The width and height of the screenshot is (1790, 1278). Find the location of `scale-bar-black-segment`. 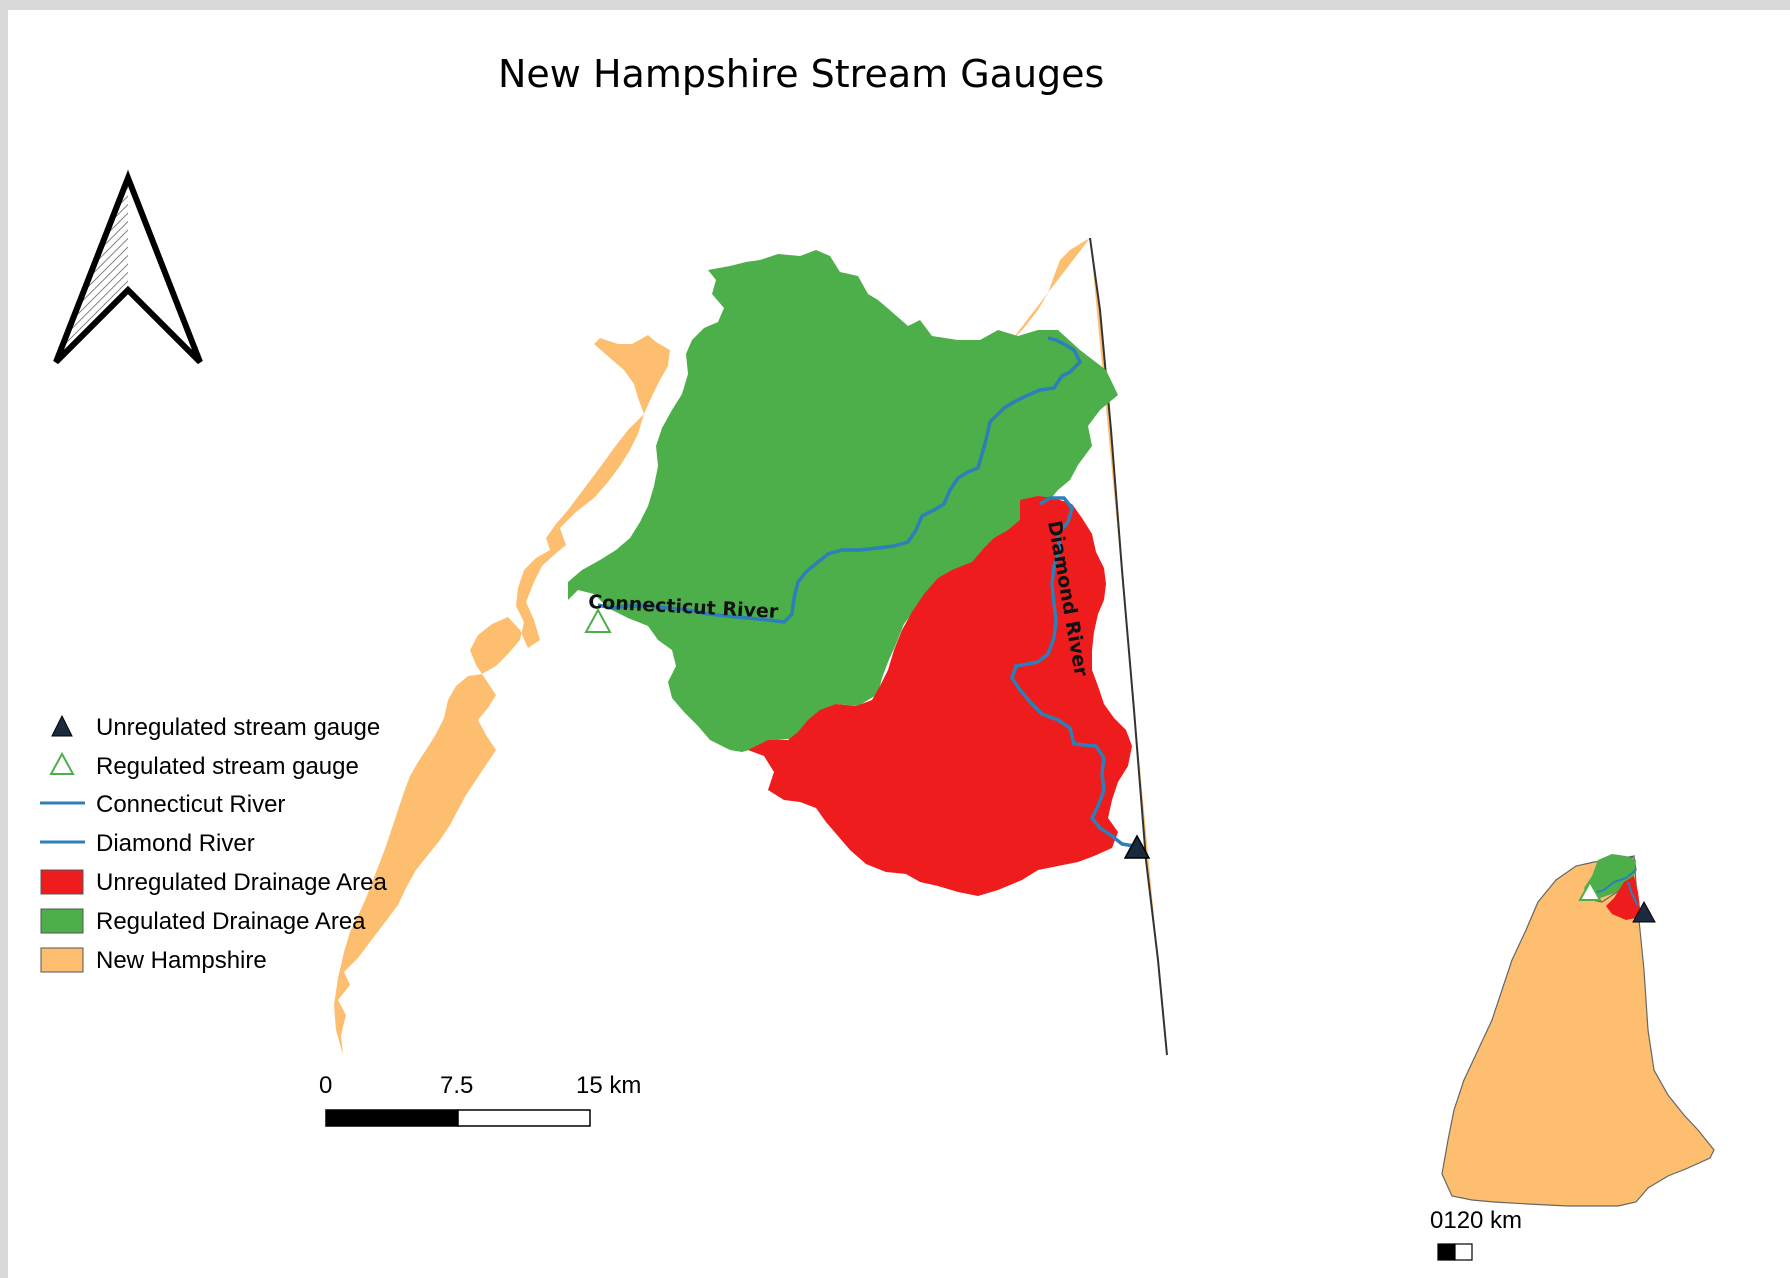

scale-bar-black-segment is located at coordinates (392, 1118).